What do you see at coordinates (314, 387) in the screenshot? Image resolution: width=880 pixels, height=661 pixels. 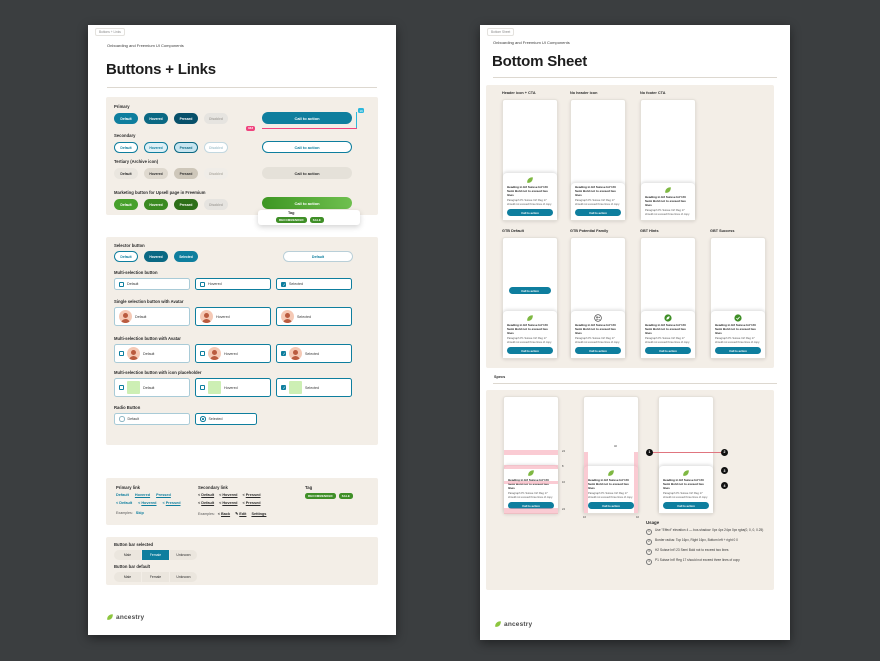 I see `multi-icon-selected: Selected` at bounding box center [314, 387].